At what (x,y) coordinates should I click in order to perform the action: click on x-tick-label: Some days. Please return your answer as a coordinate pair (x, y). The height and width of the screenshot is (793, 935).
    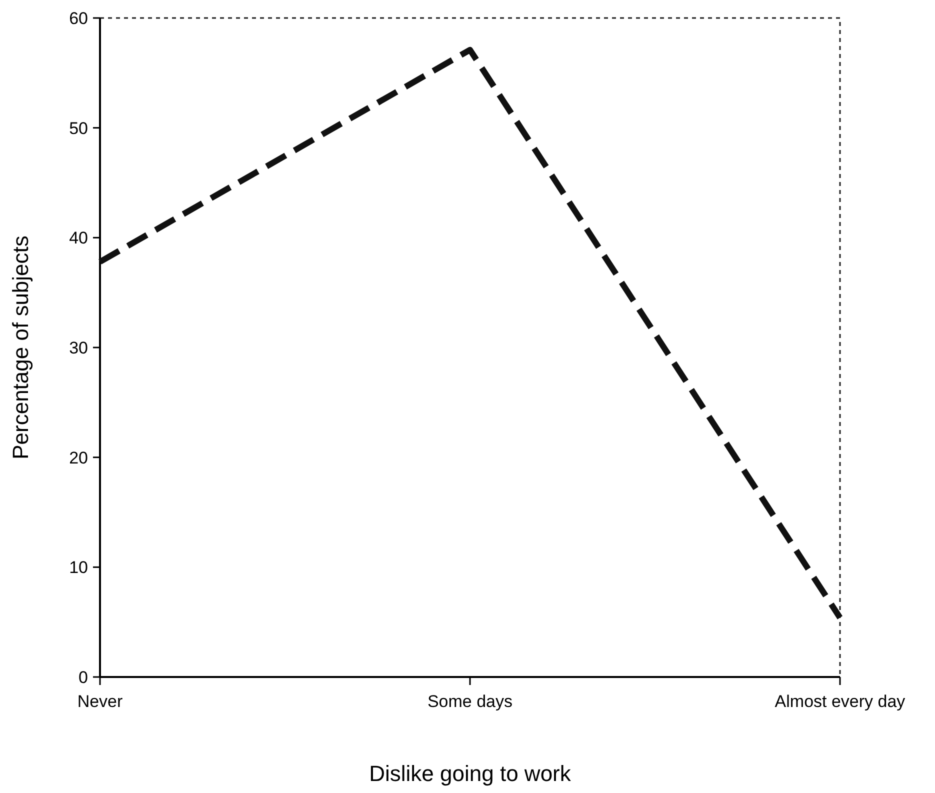
    Looking at the image, I should click on (470, 701).